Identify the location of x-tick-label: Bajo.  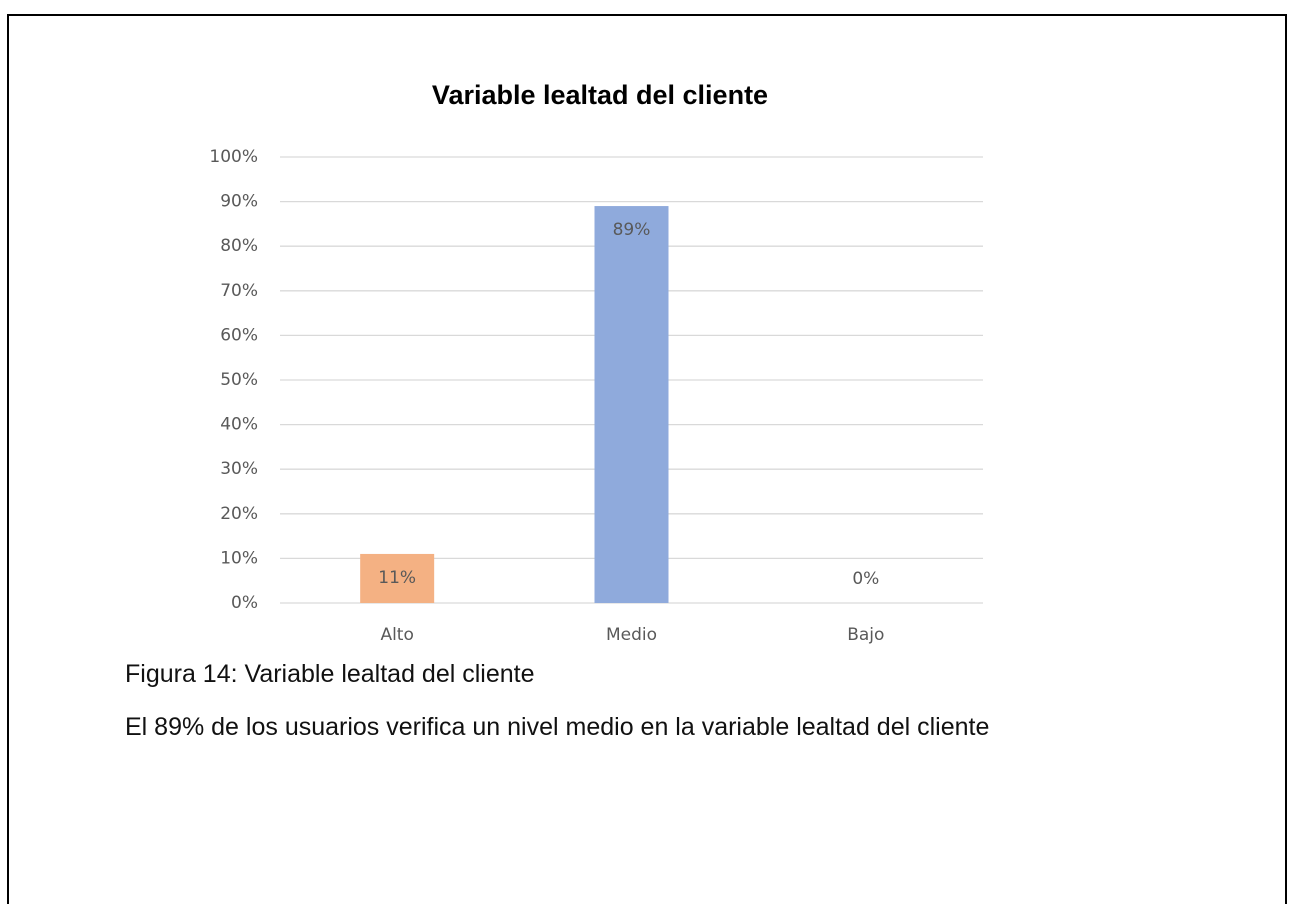
(865, 635).